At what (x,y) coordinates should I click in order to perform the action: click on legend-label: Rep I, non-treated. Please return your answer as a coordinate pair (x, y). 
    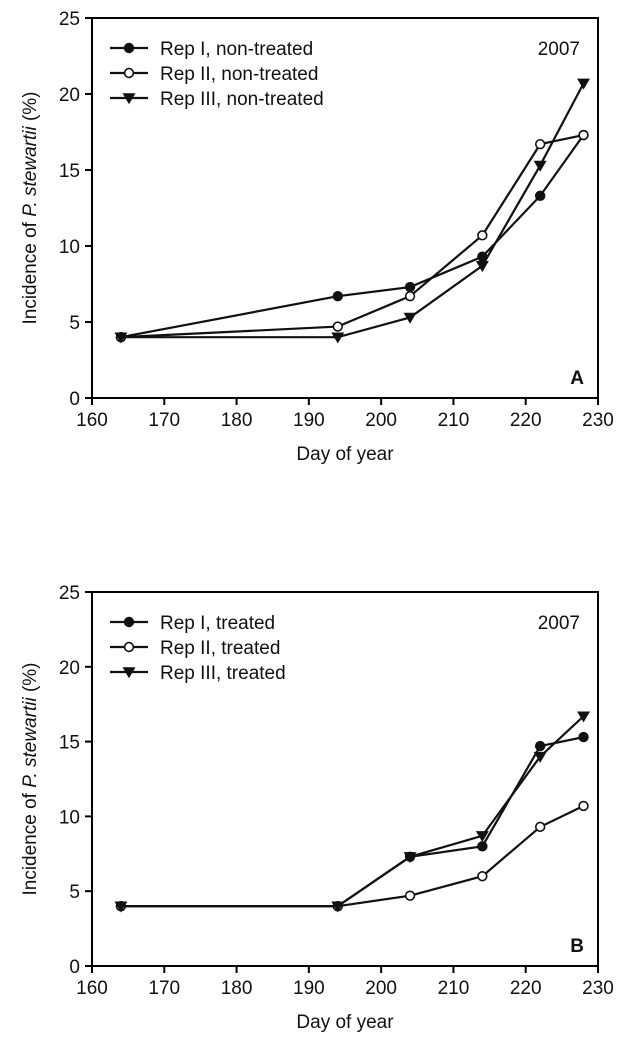
    Looking at the image, I should click on (236, 49).